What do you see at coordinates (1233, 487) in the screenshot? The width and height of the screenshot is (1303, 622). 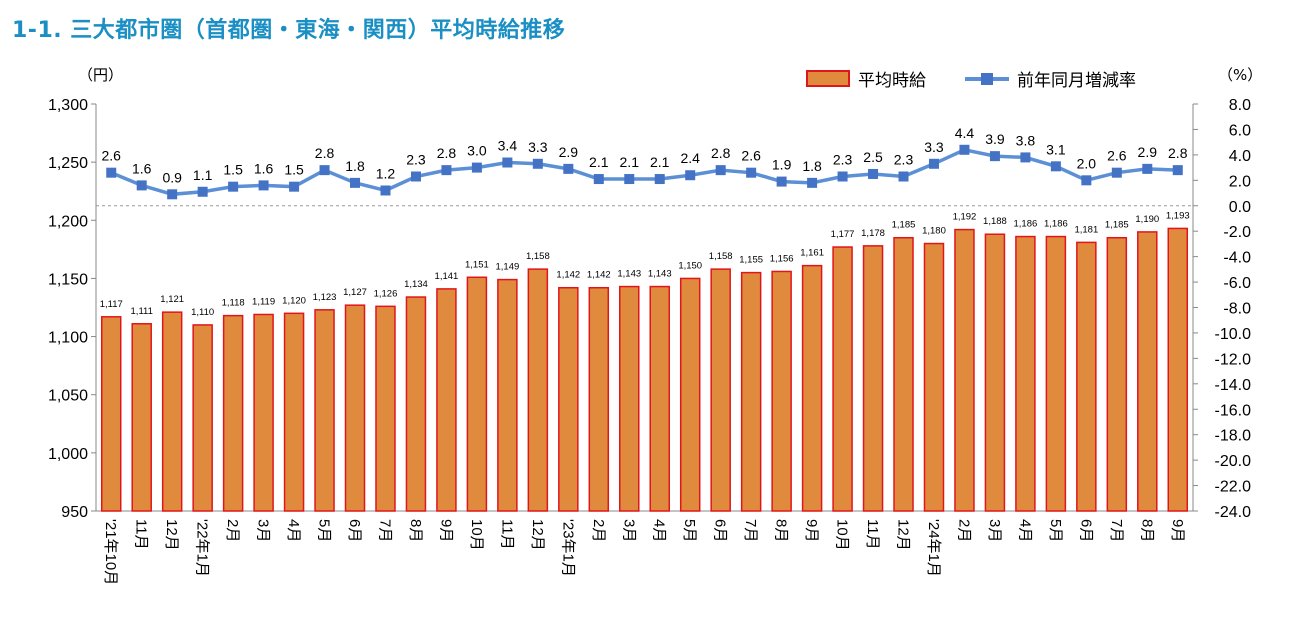 I see `right-tick-label: -22.0` at bounding box center [1233, 487].